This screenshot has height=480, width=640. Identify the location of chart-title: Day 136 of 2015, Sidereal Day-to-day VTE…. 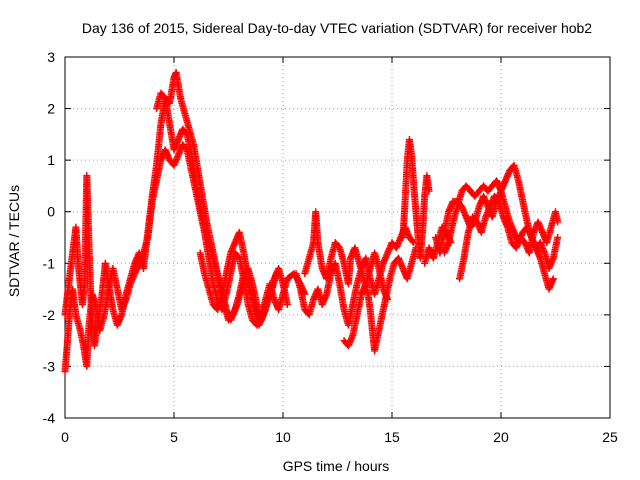
(337, 28).